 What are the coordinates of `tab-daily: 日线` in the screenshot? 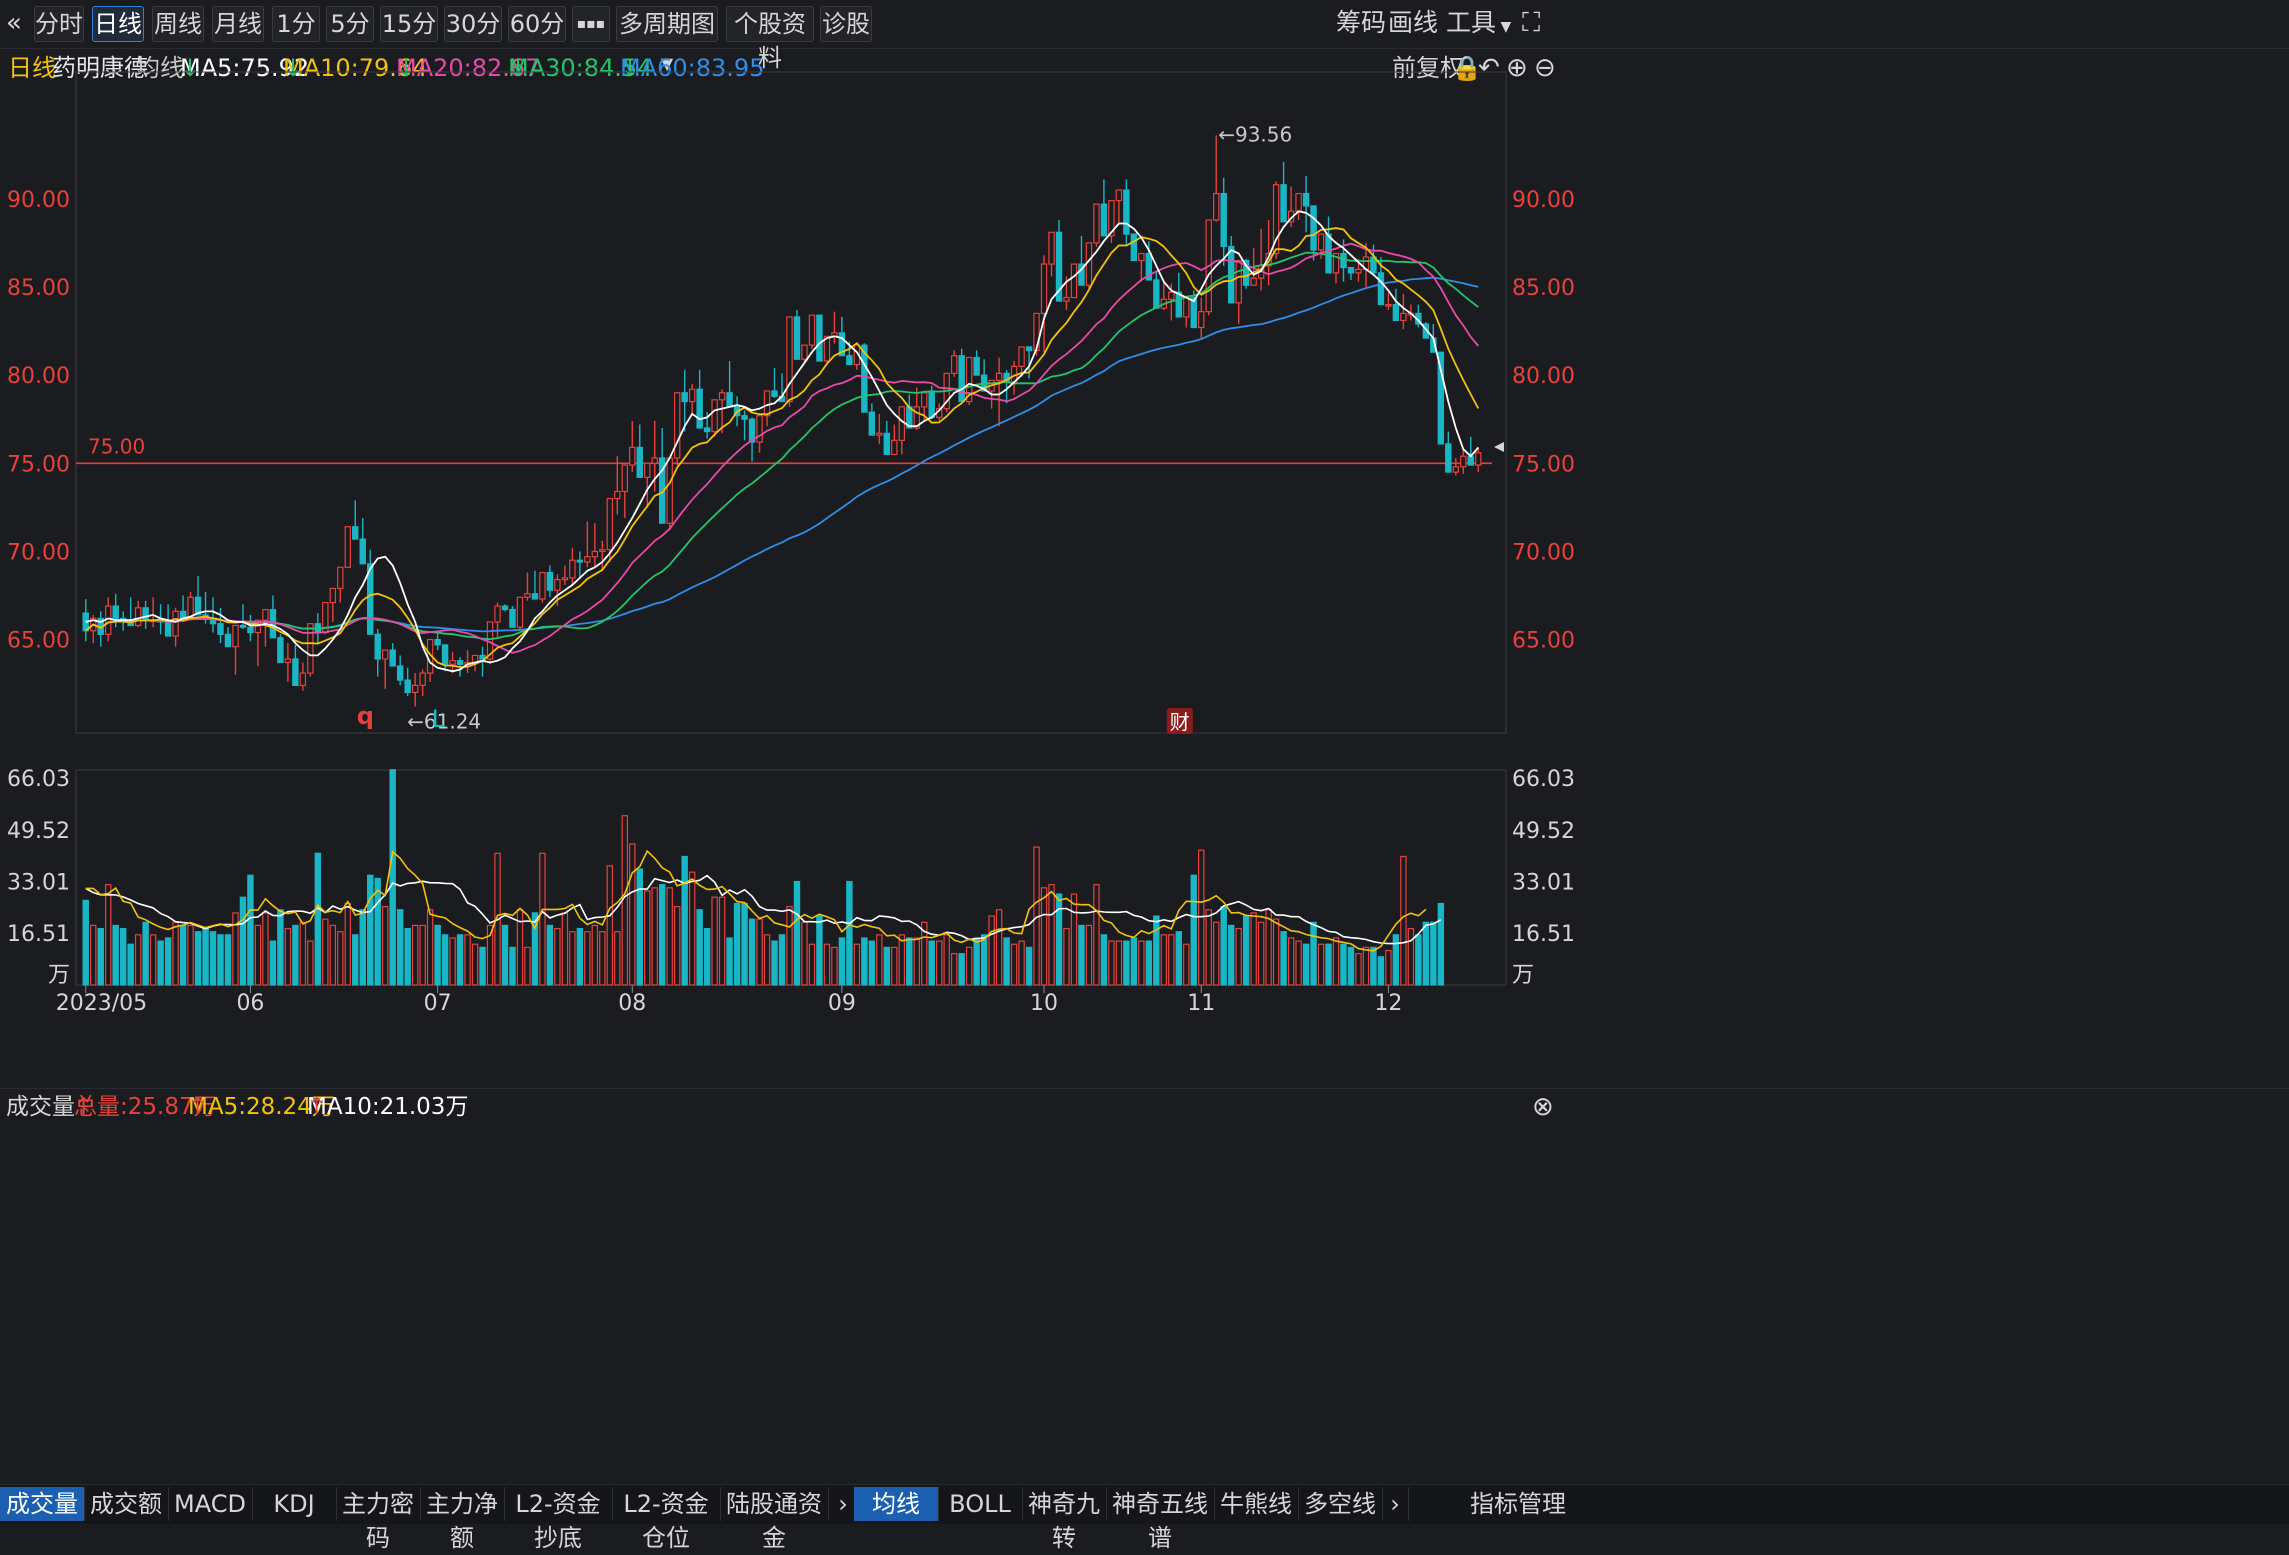 It's located at (118, 24).